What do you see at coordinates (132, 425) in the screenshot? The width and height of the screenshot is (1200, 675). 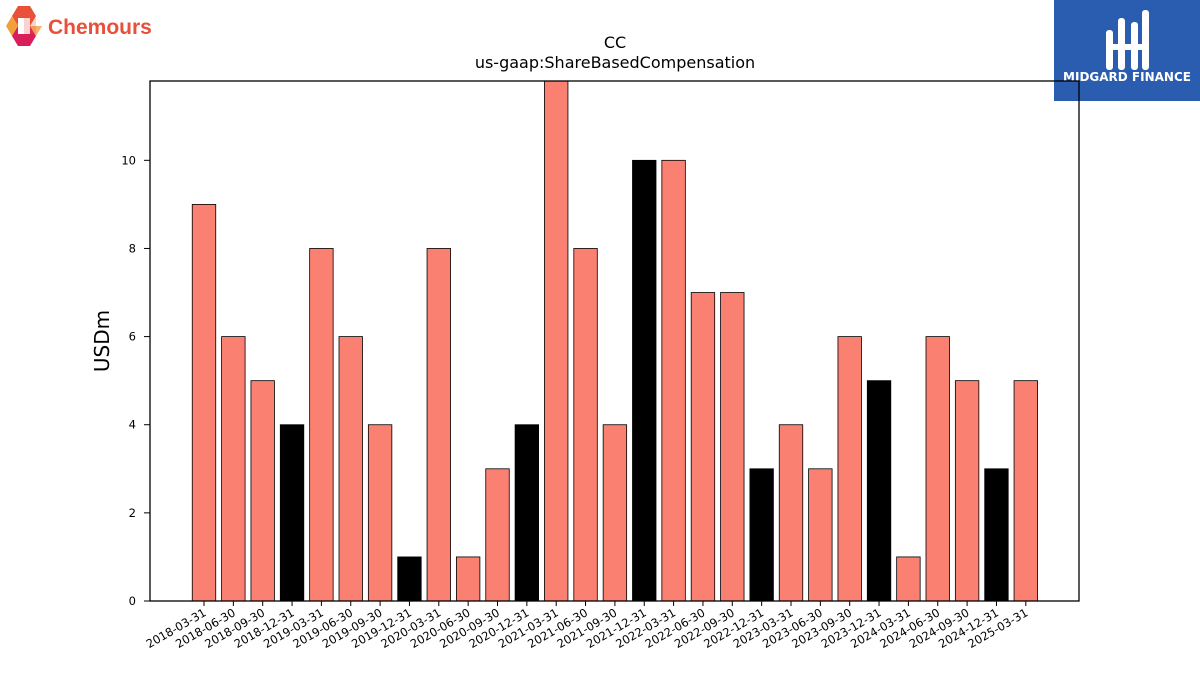 I see `y-tick-label: 4` at bounding box center [132, 425].